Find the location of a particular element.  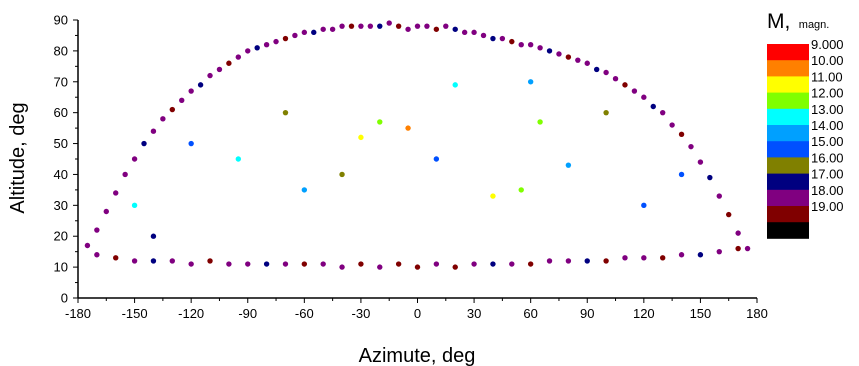

x-tick-label: 180 is located at coordinates (757, 313).